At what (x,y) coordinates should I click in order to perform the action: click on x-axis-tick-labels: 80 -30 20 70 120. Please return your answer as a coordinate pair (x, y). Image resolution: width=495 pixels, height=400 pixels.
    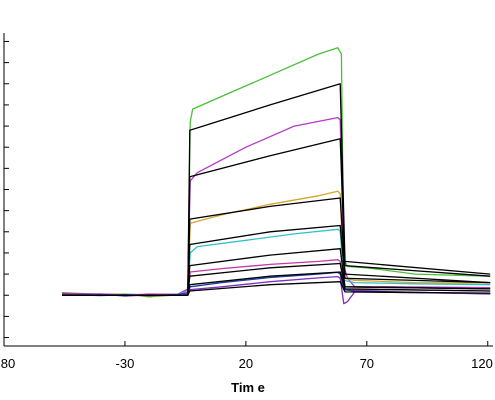
    Looking at the image, I should click on (247, 363).